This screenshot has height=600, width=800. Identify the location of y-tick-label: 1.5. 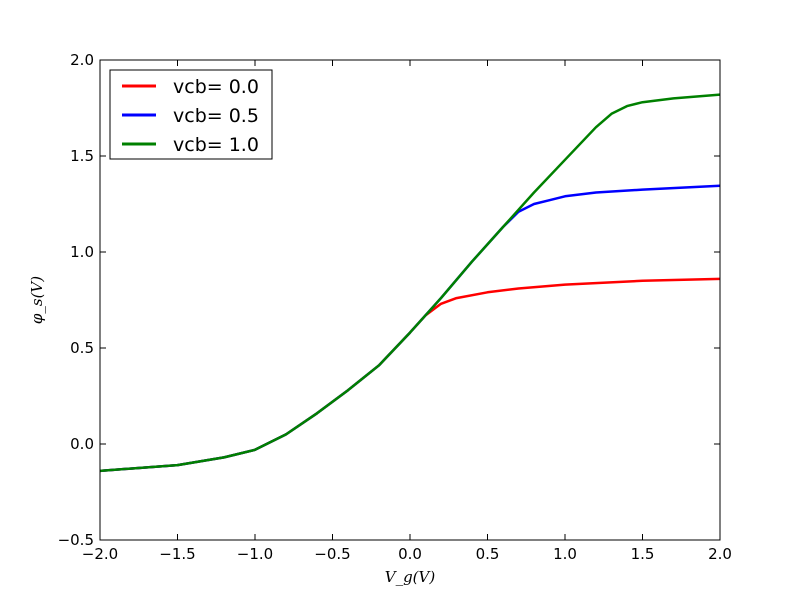
(82, 156).